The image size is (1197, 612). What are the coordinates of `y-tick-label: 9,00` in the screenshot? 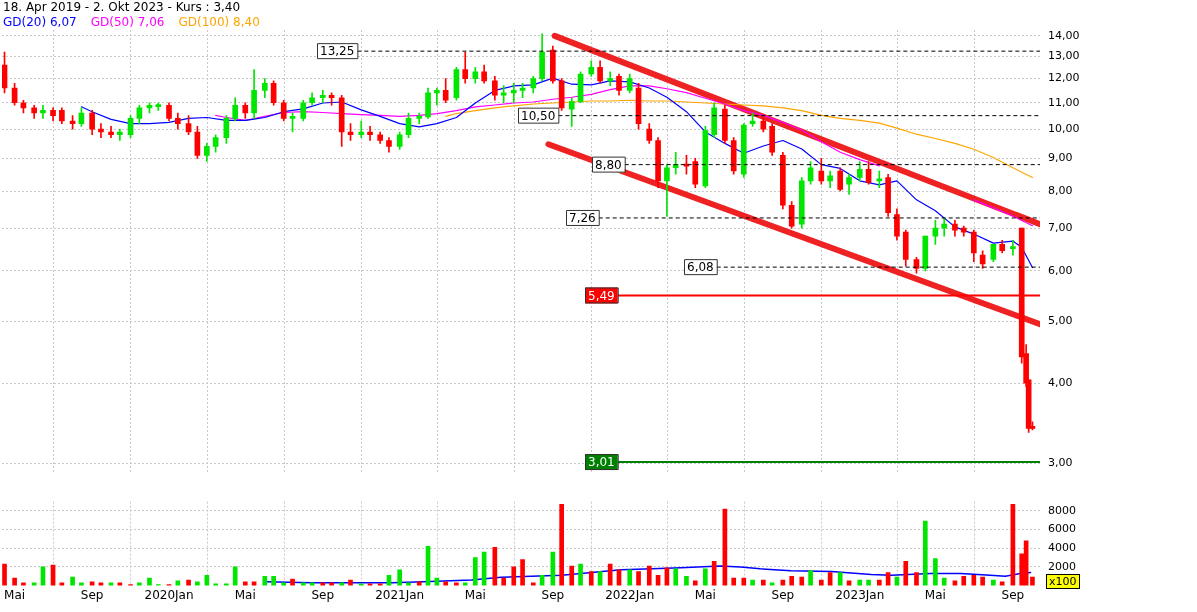 It's located at (1060, 158).